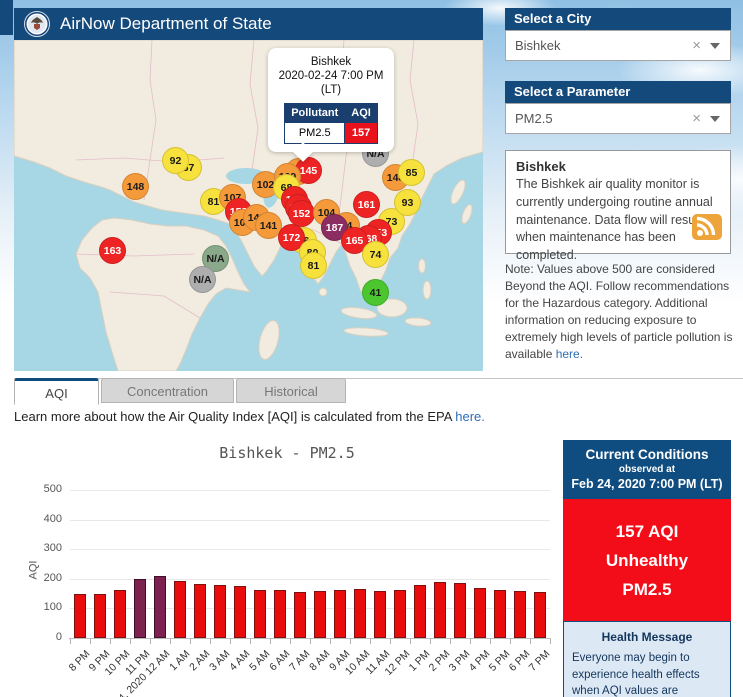  I want to click on learn-more-link: here., so click(470, 416).